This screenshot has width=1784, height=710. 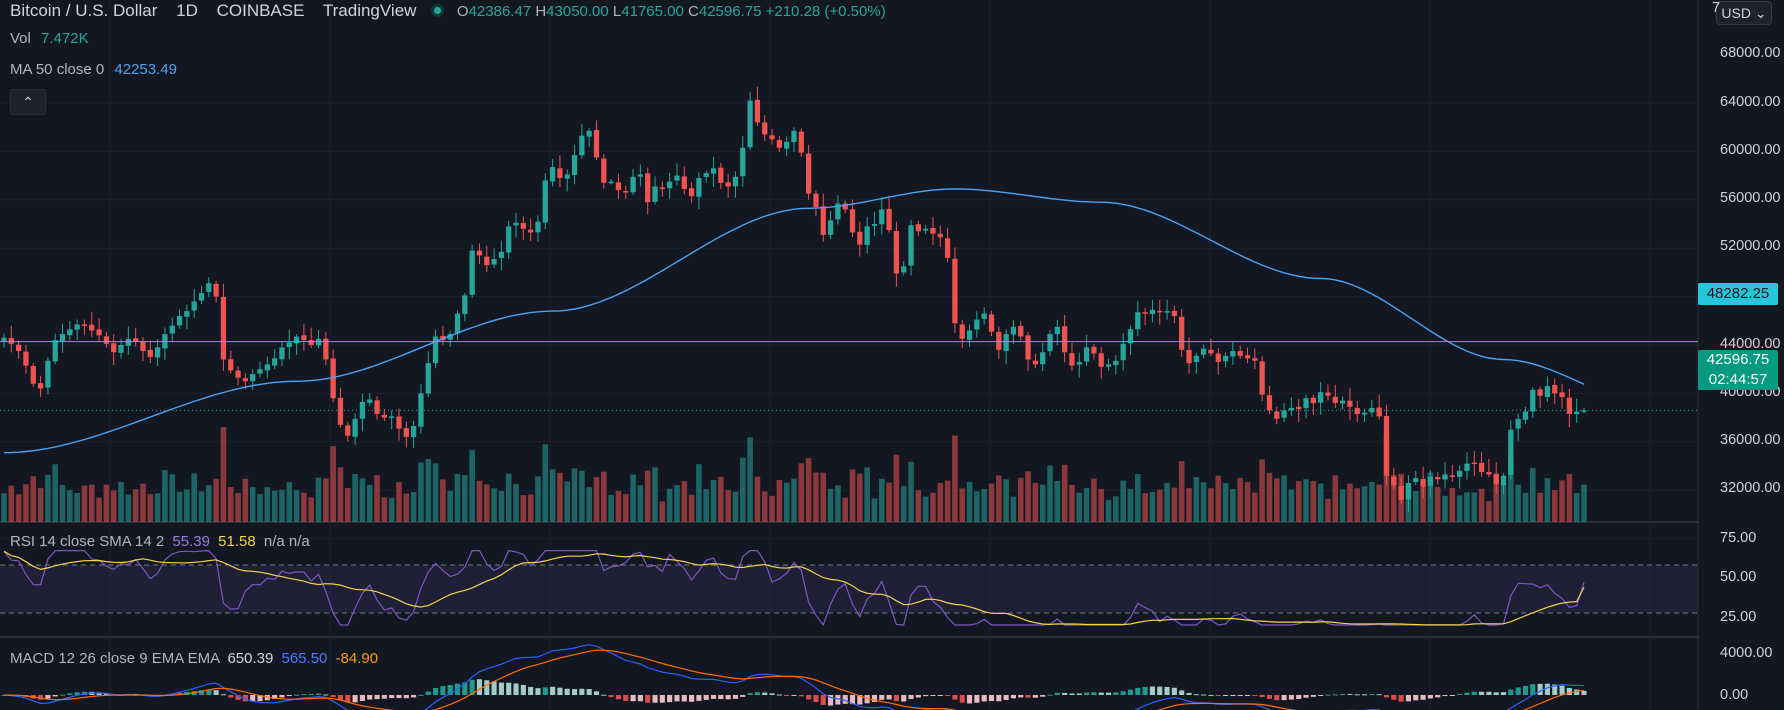 What do you see at coordinates (1744, 13) in the screenshot?
I see `currency-select: USD ⌄` at bounding box center [1744, 13].